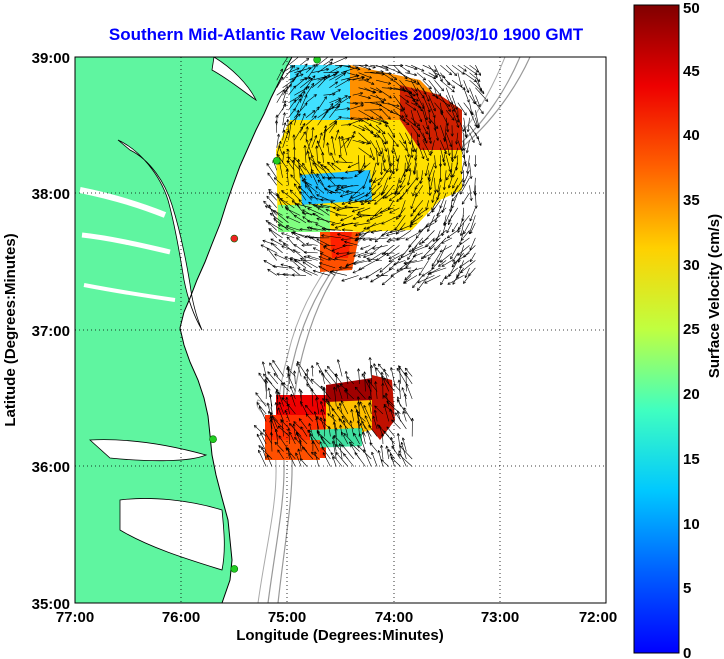 The height and width of the screenshot is (659, 724). I want to click on x-tick-labels: 77:00 76:00 75:00 74:00 73:00 72:00, so click(336, 617).